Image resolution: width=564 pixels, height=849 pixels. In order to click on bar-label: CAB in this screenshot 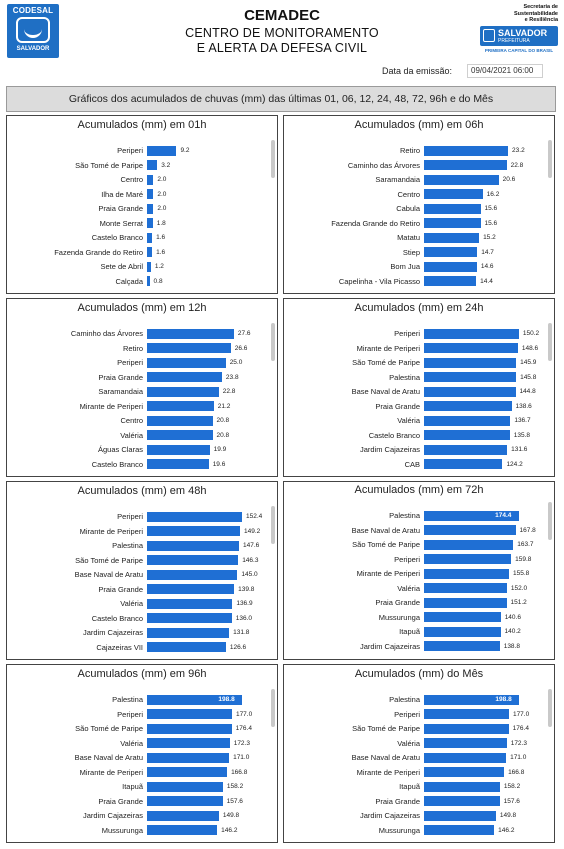, I will do `click(412, 464)`.